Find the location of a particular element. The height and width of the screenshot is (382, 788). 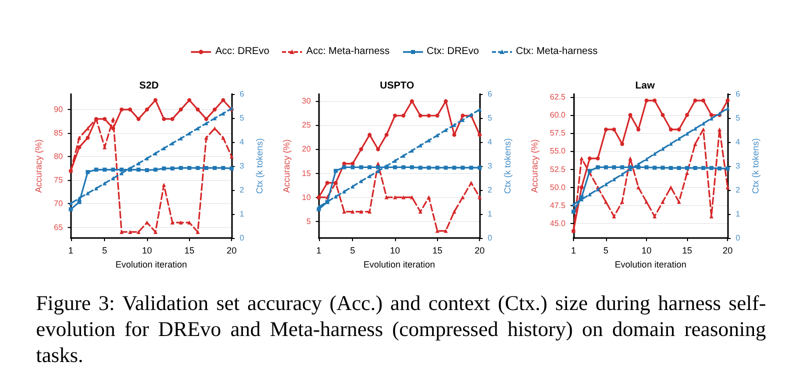

y-tick-label: 30 is located at coordinates (307, 101).